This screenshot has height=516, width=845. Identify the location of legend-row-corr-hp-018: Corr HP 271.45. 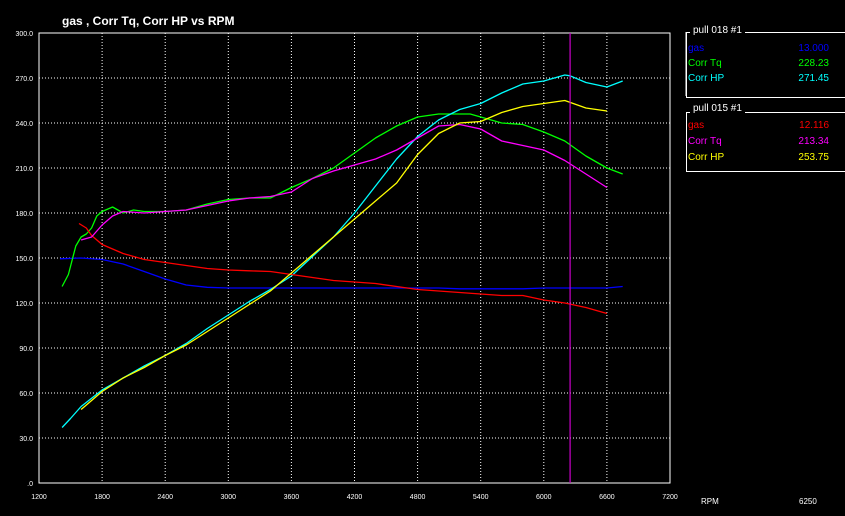
(758, 79).